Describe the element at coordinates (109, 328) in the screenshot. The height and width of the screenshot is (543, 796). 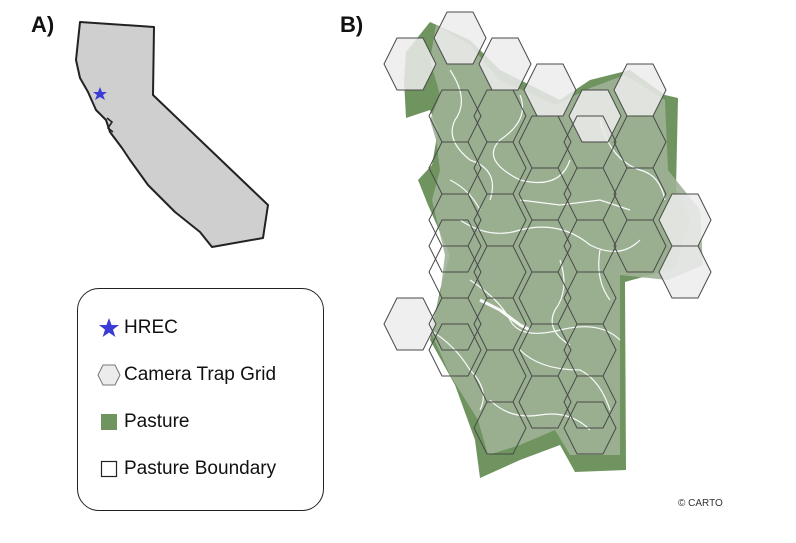
I see `star-icon` at that location.